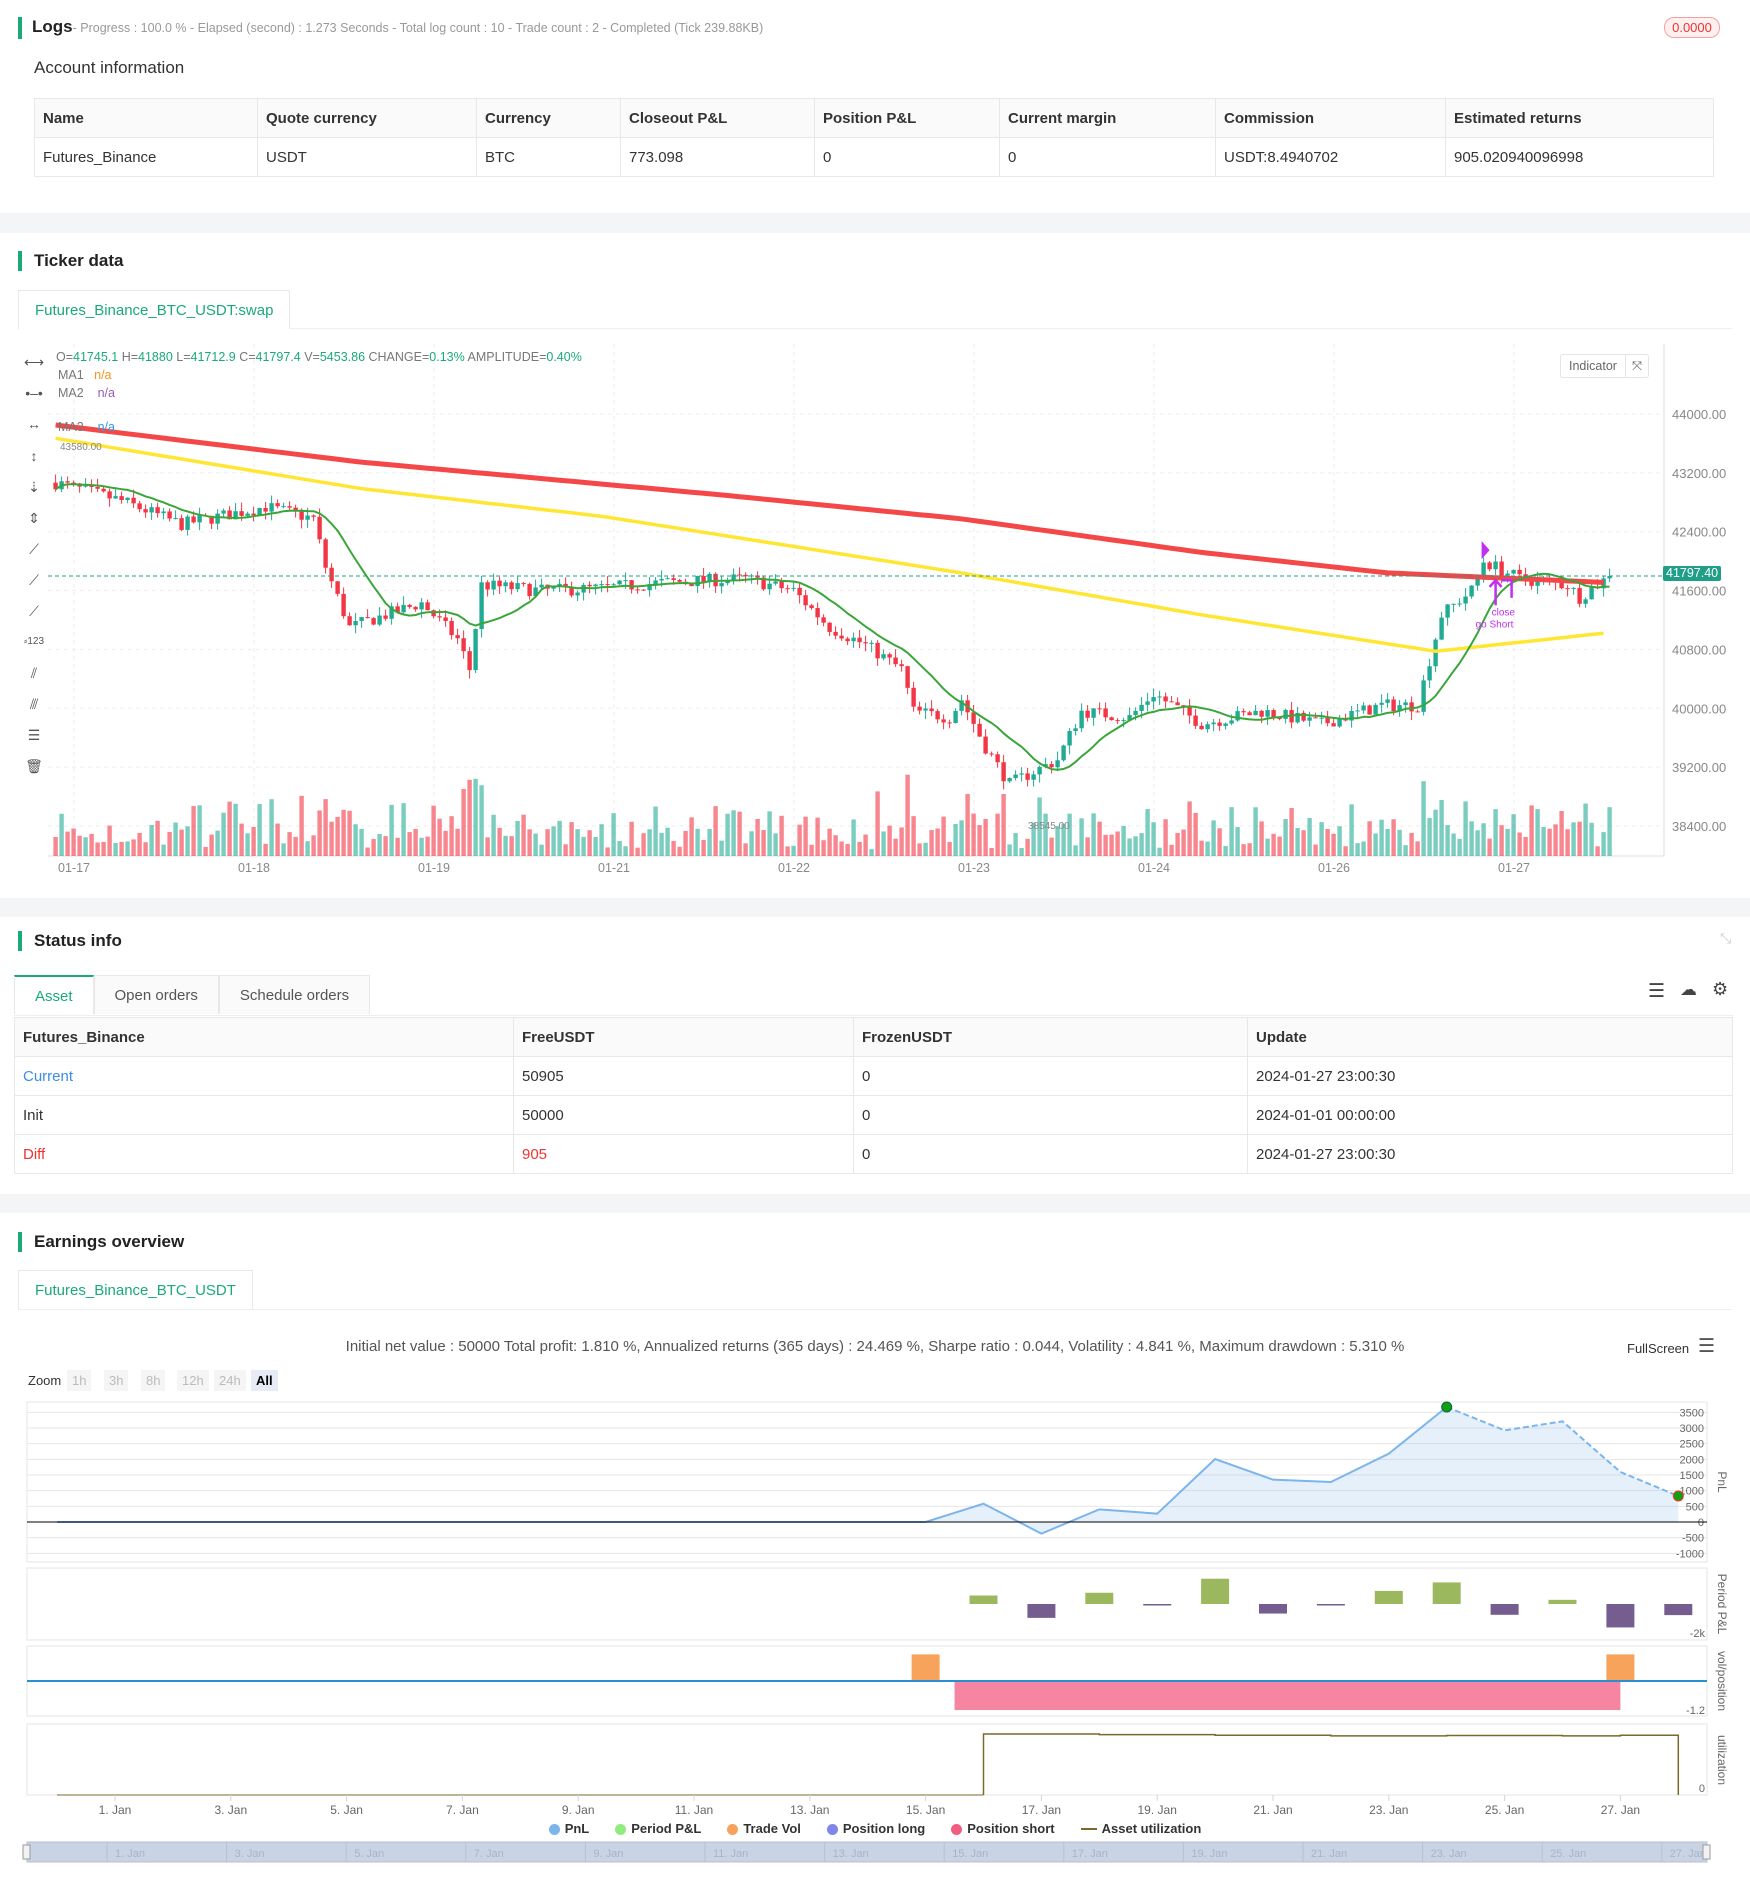 This screenshot has height=1891, width=1750. What do you see at coordinates (34, 549) in the screenshot?
I see `trend-line-icon: ⟋` at bounding box center [34, 549].